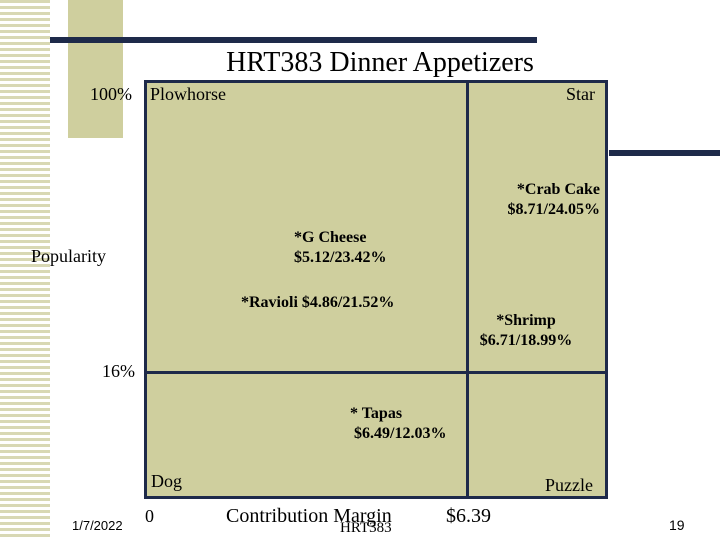  Describe the element at coordinates (340, 257) in the screenshot. I see `item-metrics: $5.12/23.42%` at that location.